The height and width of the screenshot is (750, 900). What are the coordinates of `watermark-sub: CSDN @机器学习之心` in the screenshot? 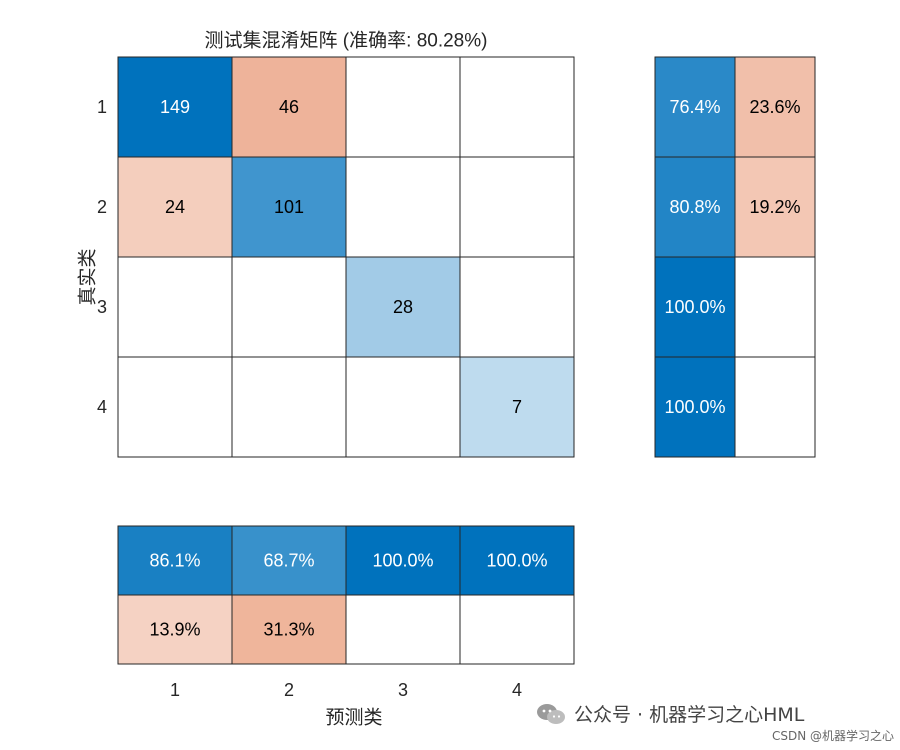 It's located at (832, 736).